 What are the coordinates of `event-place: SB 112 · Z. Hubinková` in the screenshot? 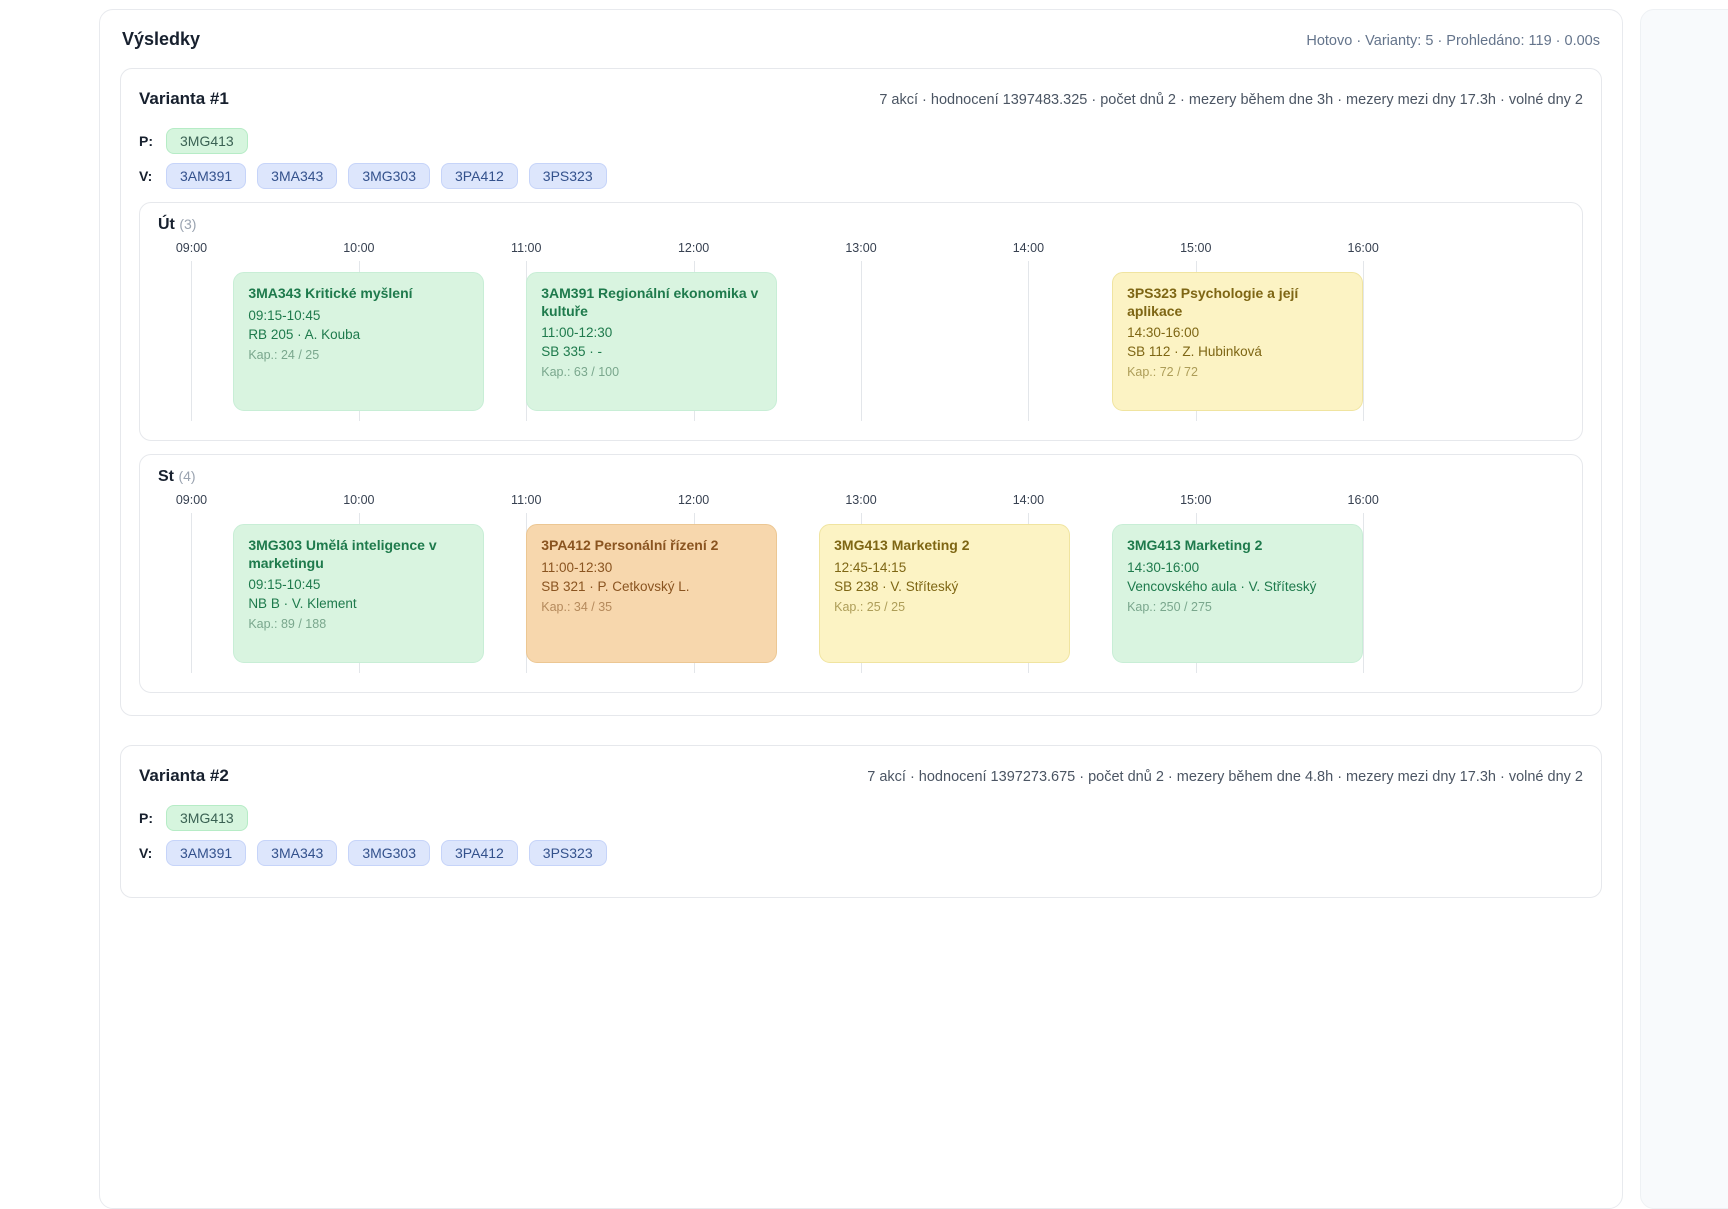 It's located at (1194, 352).